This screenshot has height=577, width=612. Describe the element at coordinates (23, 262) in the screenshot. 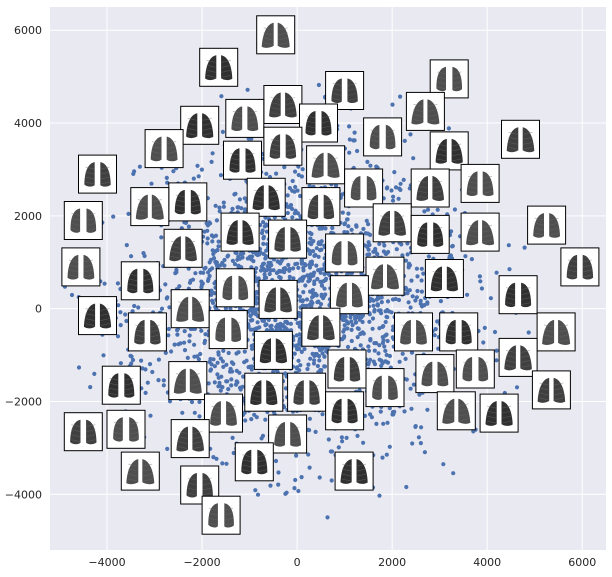

I see `y-axis-ticks: −4000 −2000 0 2000 4000 6000` at that location.